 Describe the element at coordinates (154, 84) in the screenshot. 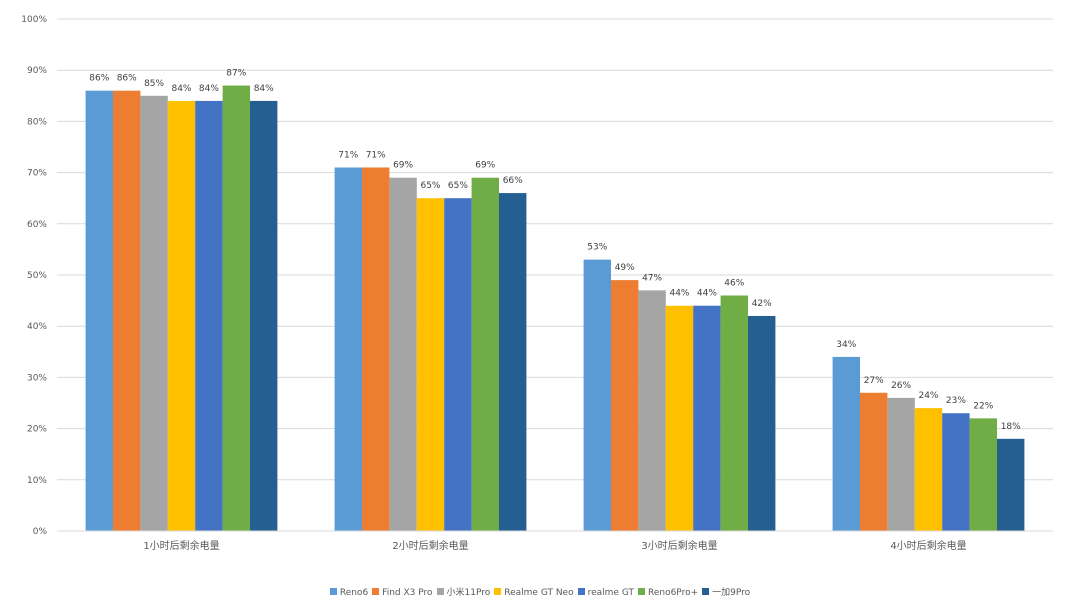

I see `data-label: 85%` at that location.